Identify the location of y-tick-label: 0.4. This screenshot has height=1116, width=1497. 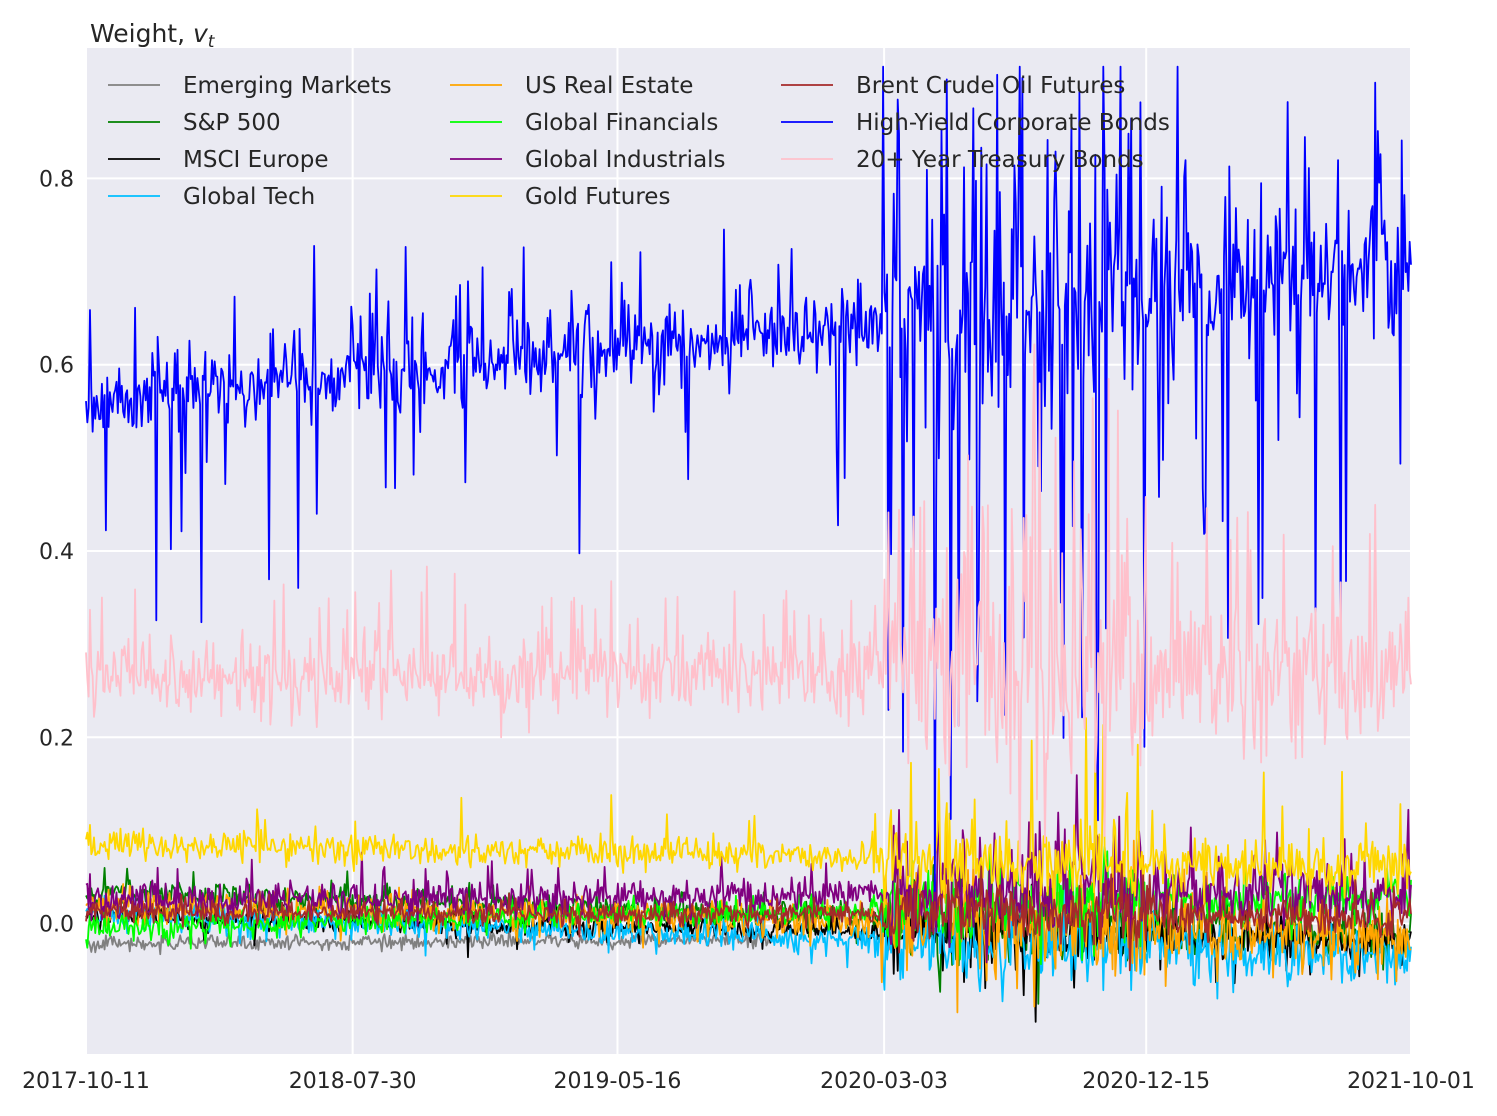
(56, 552).